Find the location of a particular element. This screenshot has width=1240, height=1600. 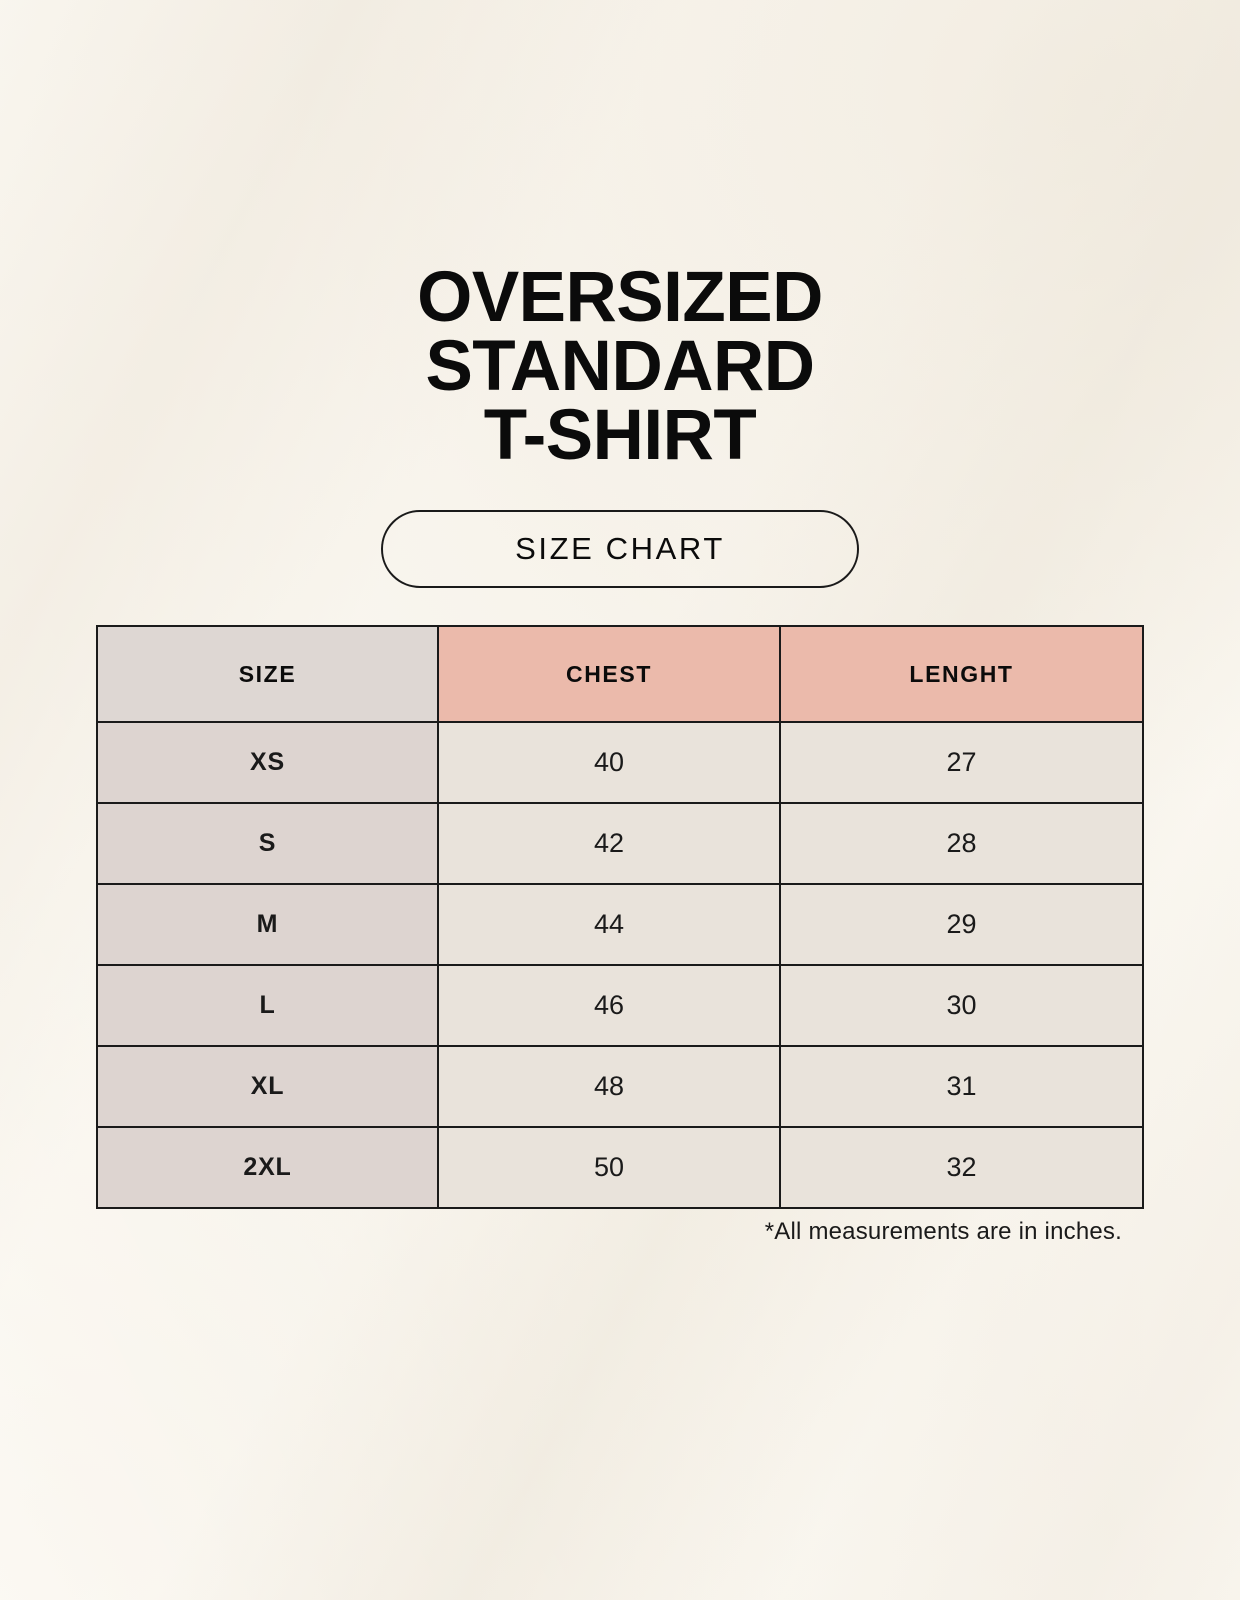

table-row: L 46 30 is located at coordinates (620, 1005).